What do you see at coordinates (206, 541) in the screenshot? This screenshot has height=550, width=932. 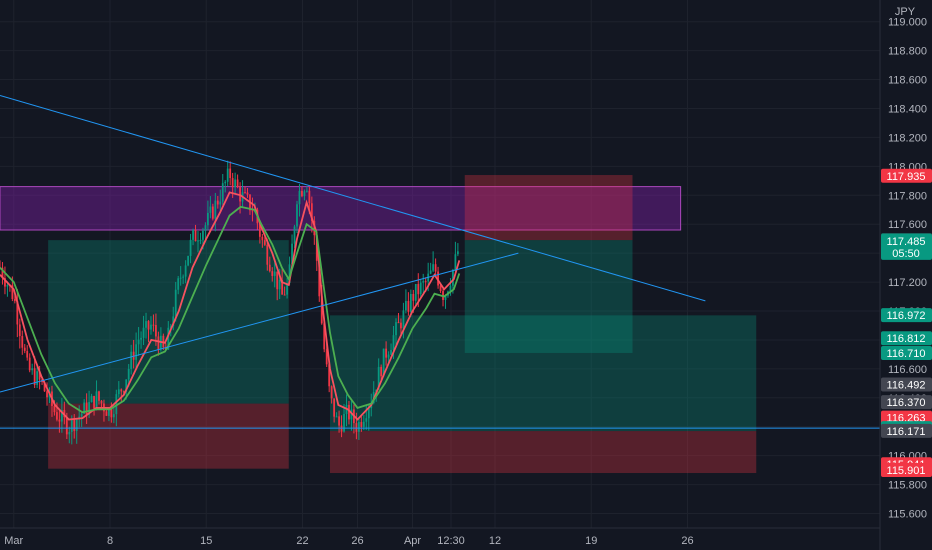 I see `x-tick-label: 15` at bounding box center [206, 541].